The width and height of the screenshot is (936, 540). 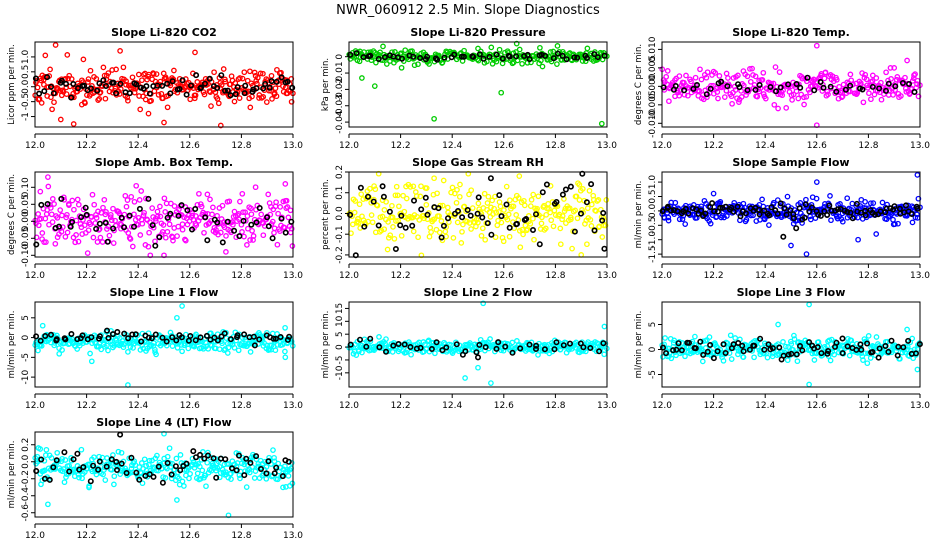 What do you see at coordinates (26, 255) in the screenshot?
I see `panel-3-ytick-label: -0.10` at bounding box center [26, 255].